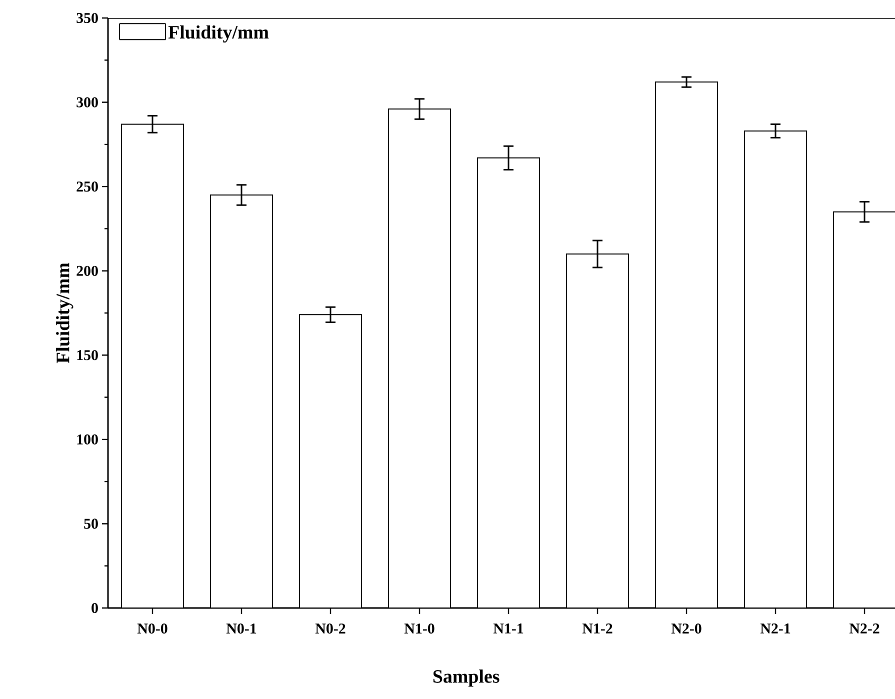  Describe the element at coordinates (87, 271) in the screenshot. I see `y-tick-label: 200` at that location.